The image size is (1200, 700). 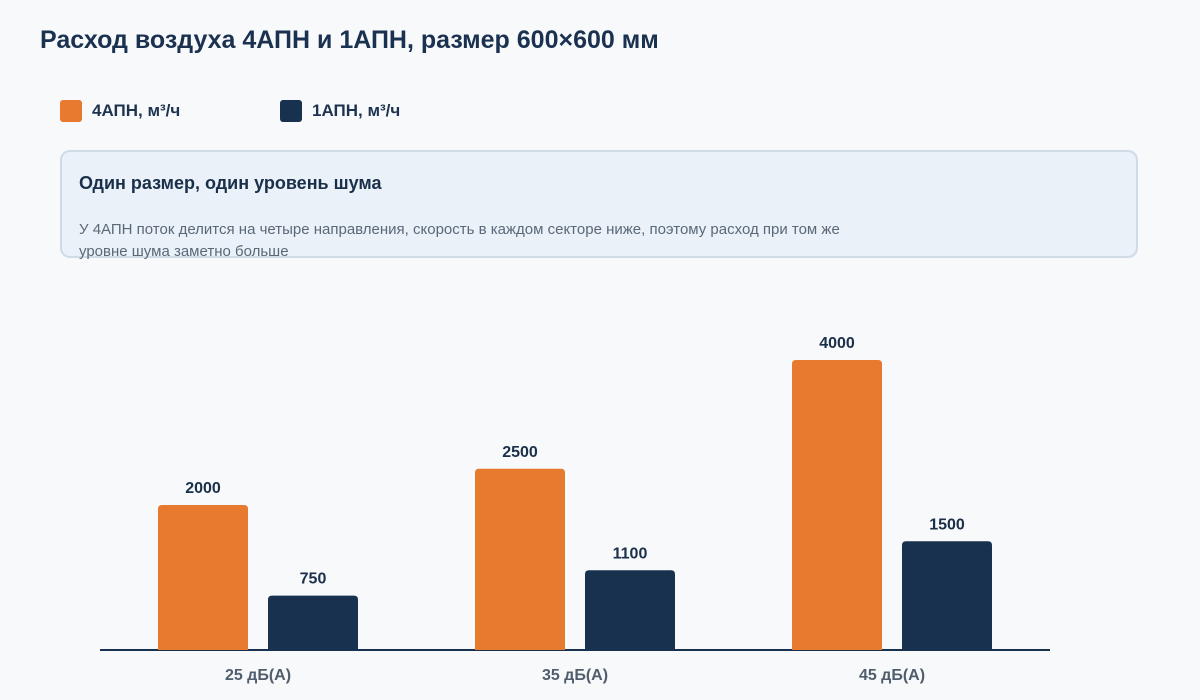 I want to click on info-card-title: Один размер, один уровень шума, so click(x=230, y=183).